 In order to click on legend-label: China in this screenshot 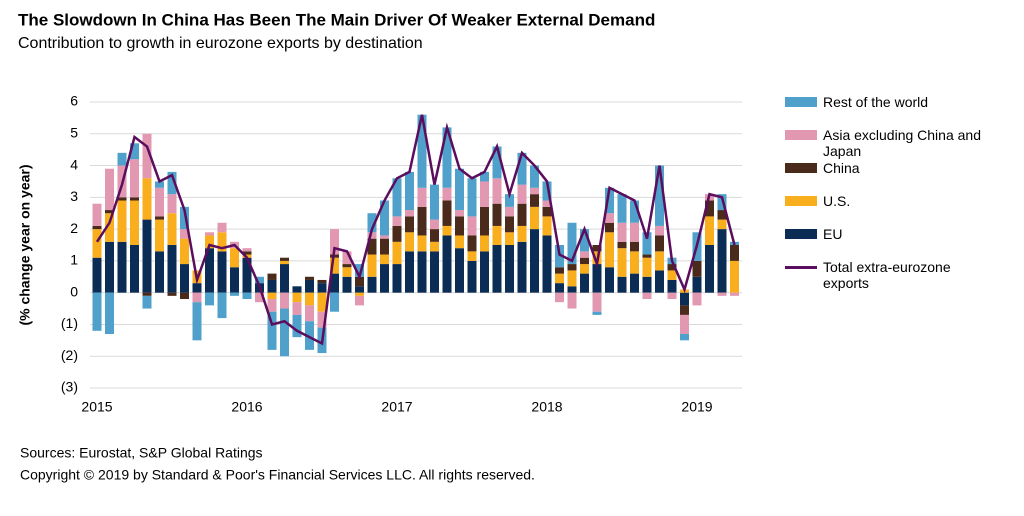, I will do `click(841, 168)`.